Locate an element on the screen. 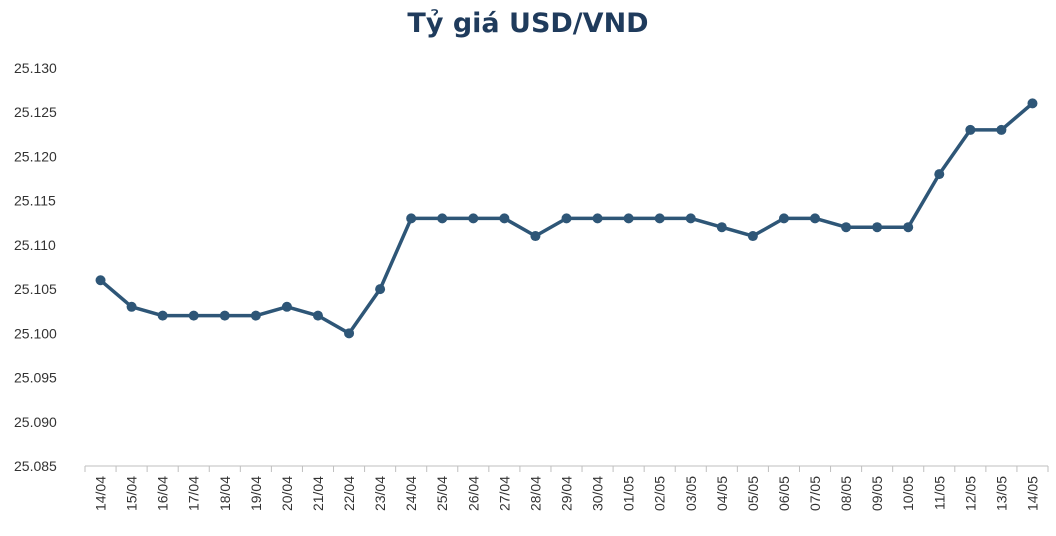  y-tick-label: 25.120 is located at coordinates (35, 156).